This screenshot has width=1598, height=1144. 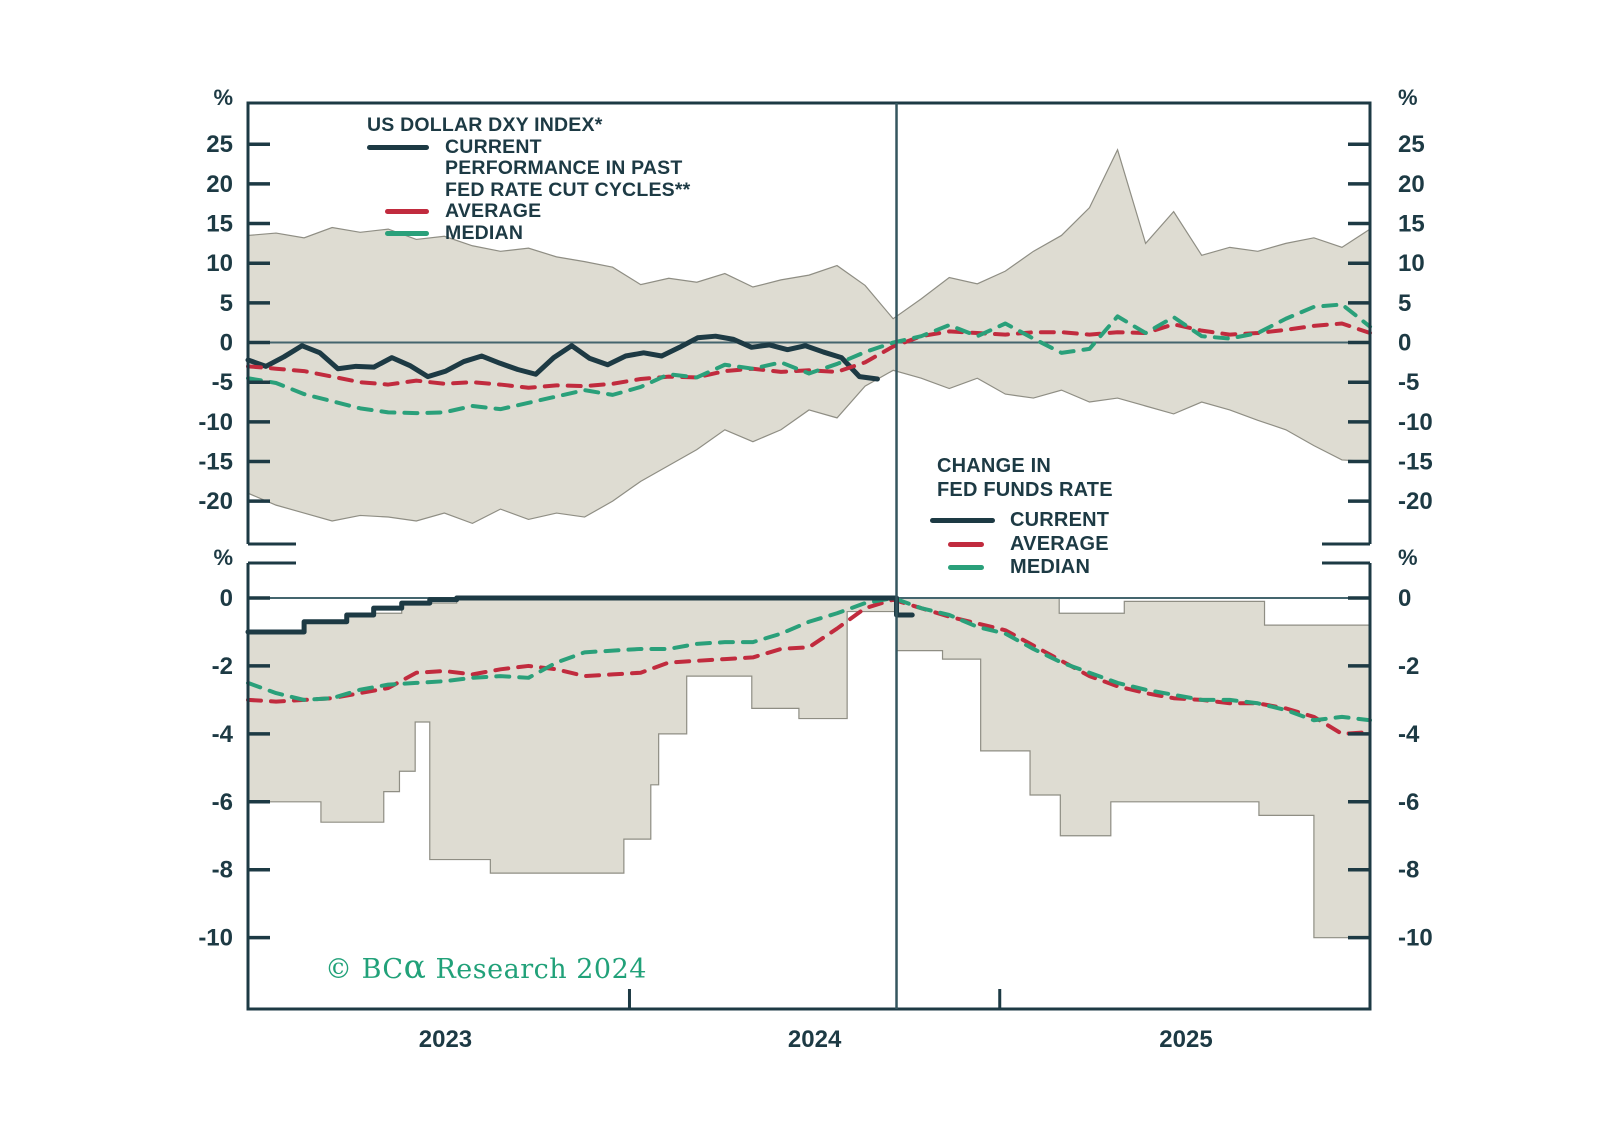 I want to click on legend-dxy-title: US DOLLAR DXY INDEX*, so click(x=485, y=125).